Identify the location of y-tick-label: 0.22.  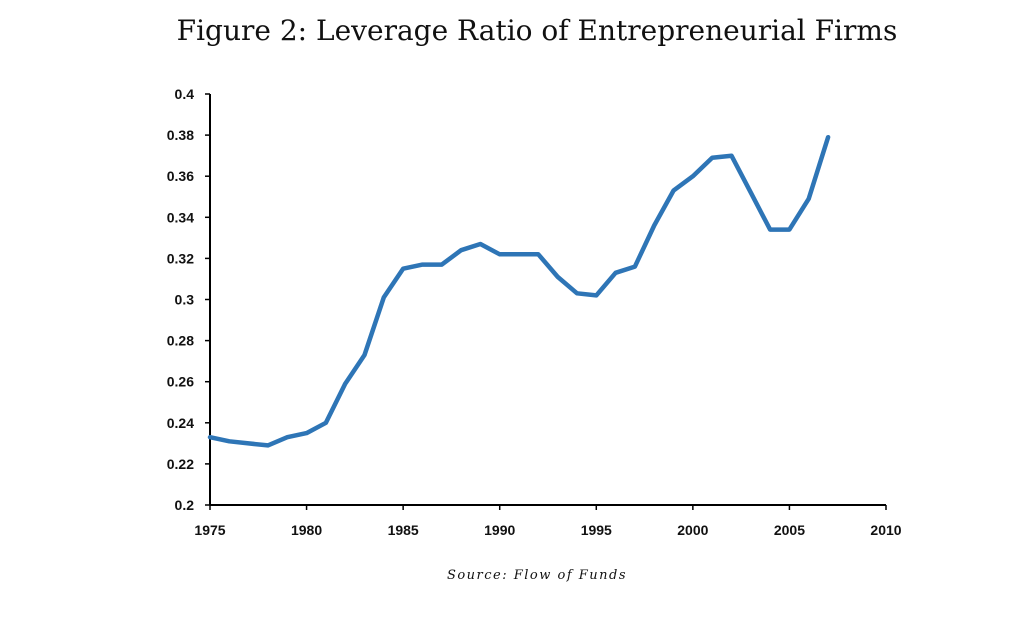
(180, 464).